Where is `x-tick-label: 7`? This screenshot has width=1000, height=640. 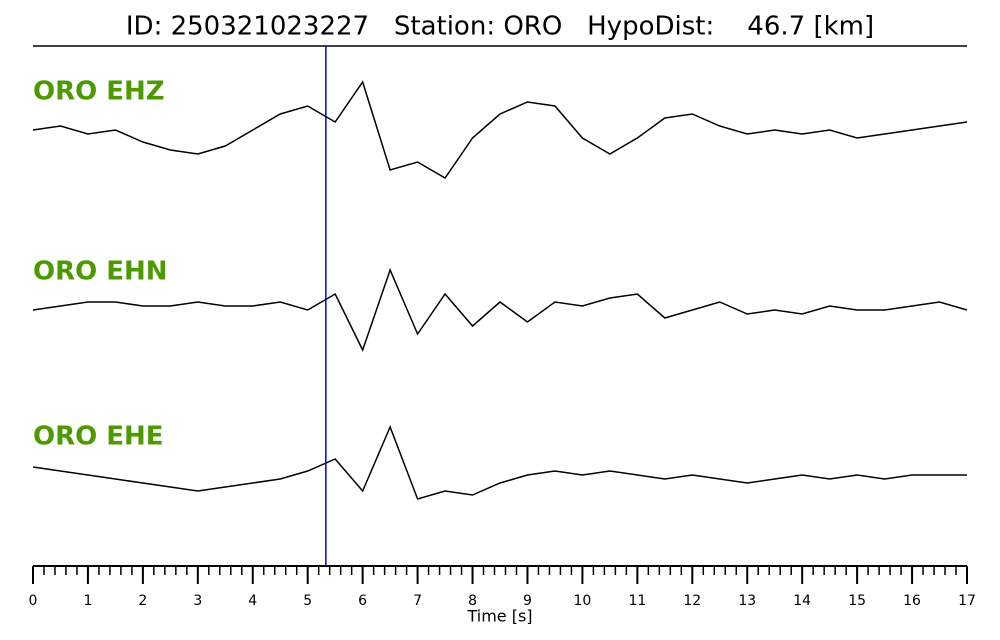 x-tick-label: 7 is located at coordinates (417, 601).